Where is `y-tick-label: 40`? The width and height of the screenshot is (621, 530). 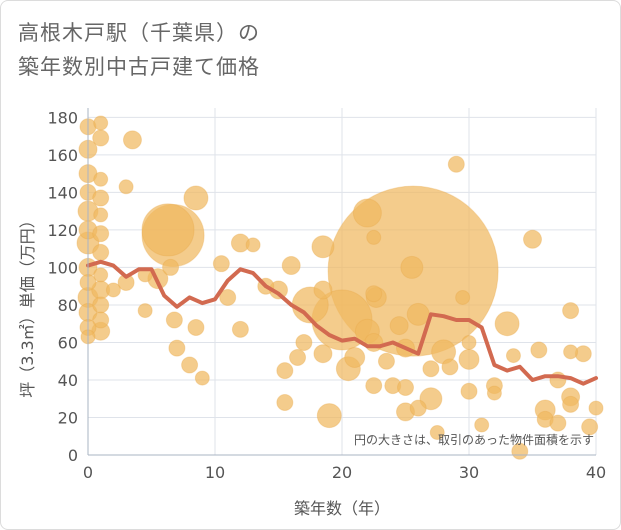 y-tick-label: 40 is located at coordinates (68, 380).